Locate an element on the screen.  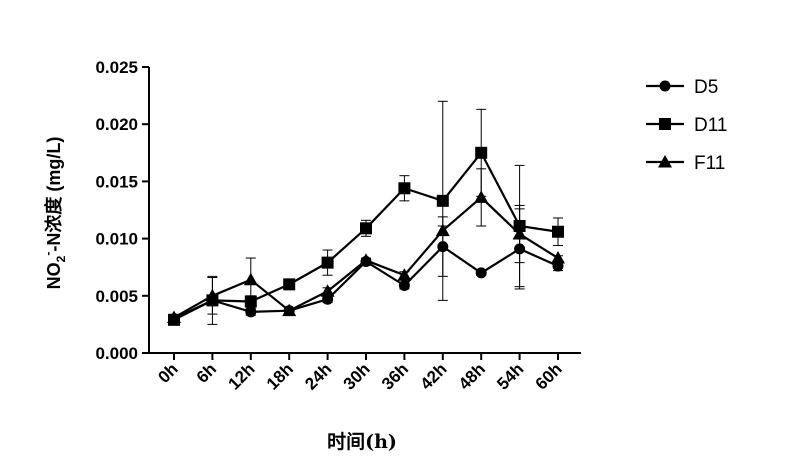
x-tick-label: 30h is located at coordinates (357, 376).